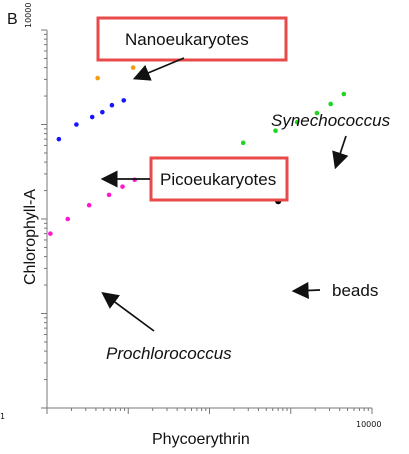 The height and width of the screenshot is (454, 409). I want to click on series-prochlorococcus, so click(92, 206).